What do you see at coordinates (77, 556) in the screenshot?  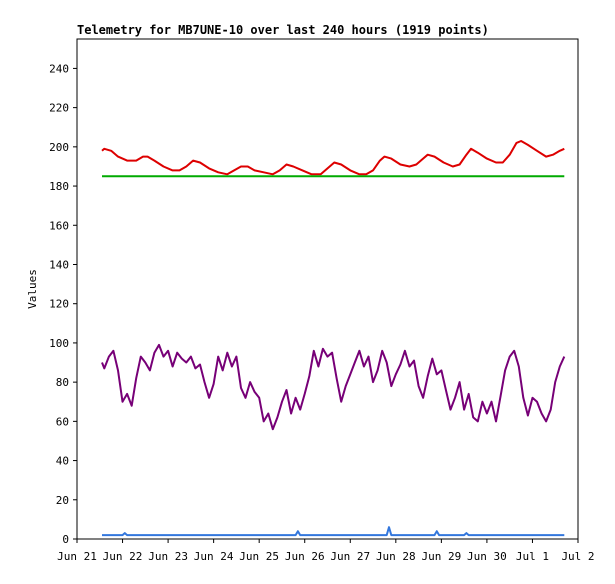 I see `x-tick-label: Jun 21` at bounding box center [77, 556].